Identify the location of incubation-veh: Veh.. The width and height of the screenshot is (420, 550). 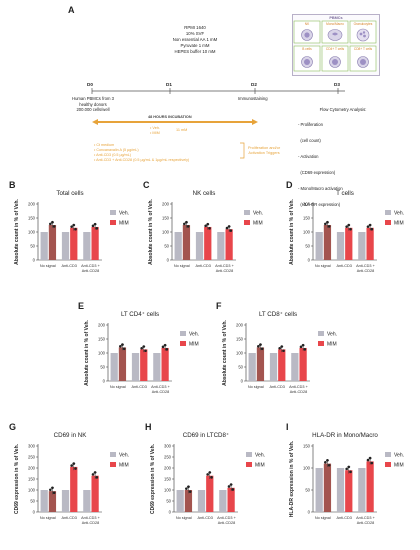
(156, 128).